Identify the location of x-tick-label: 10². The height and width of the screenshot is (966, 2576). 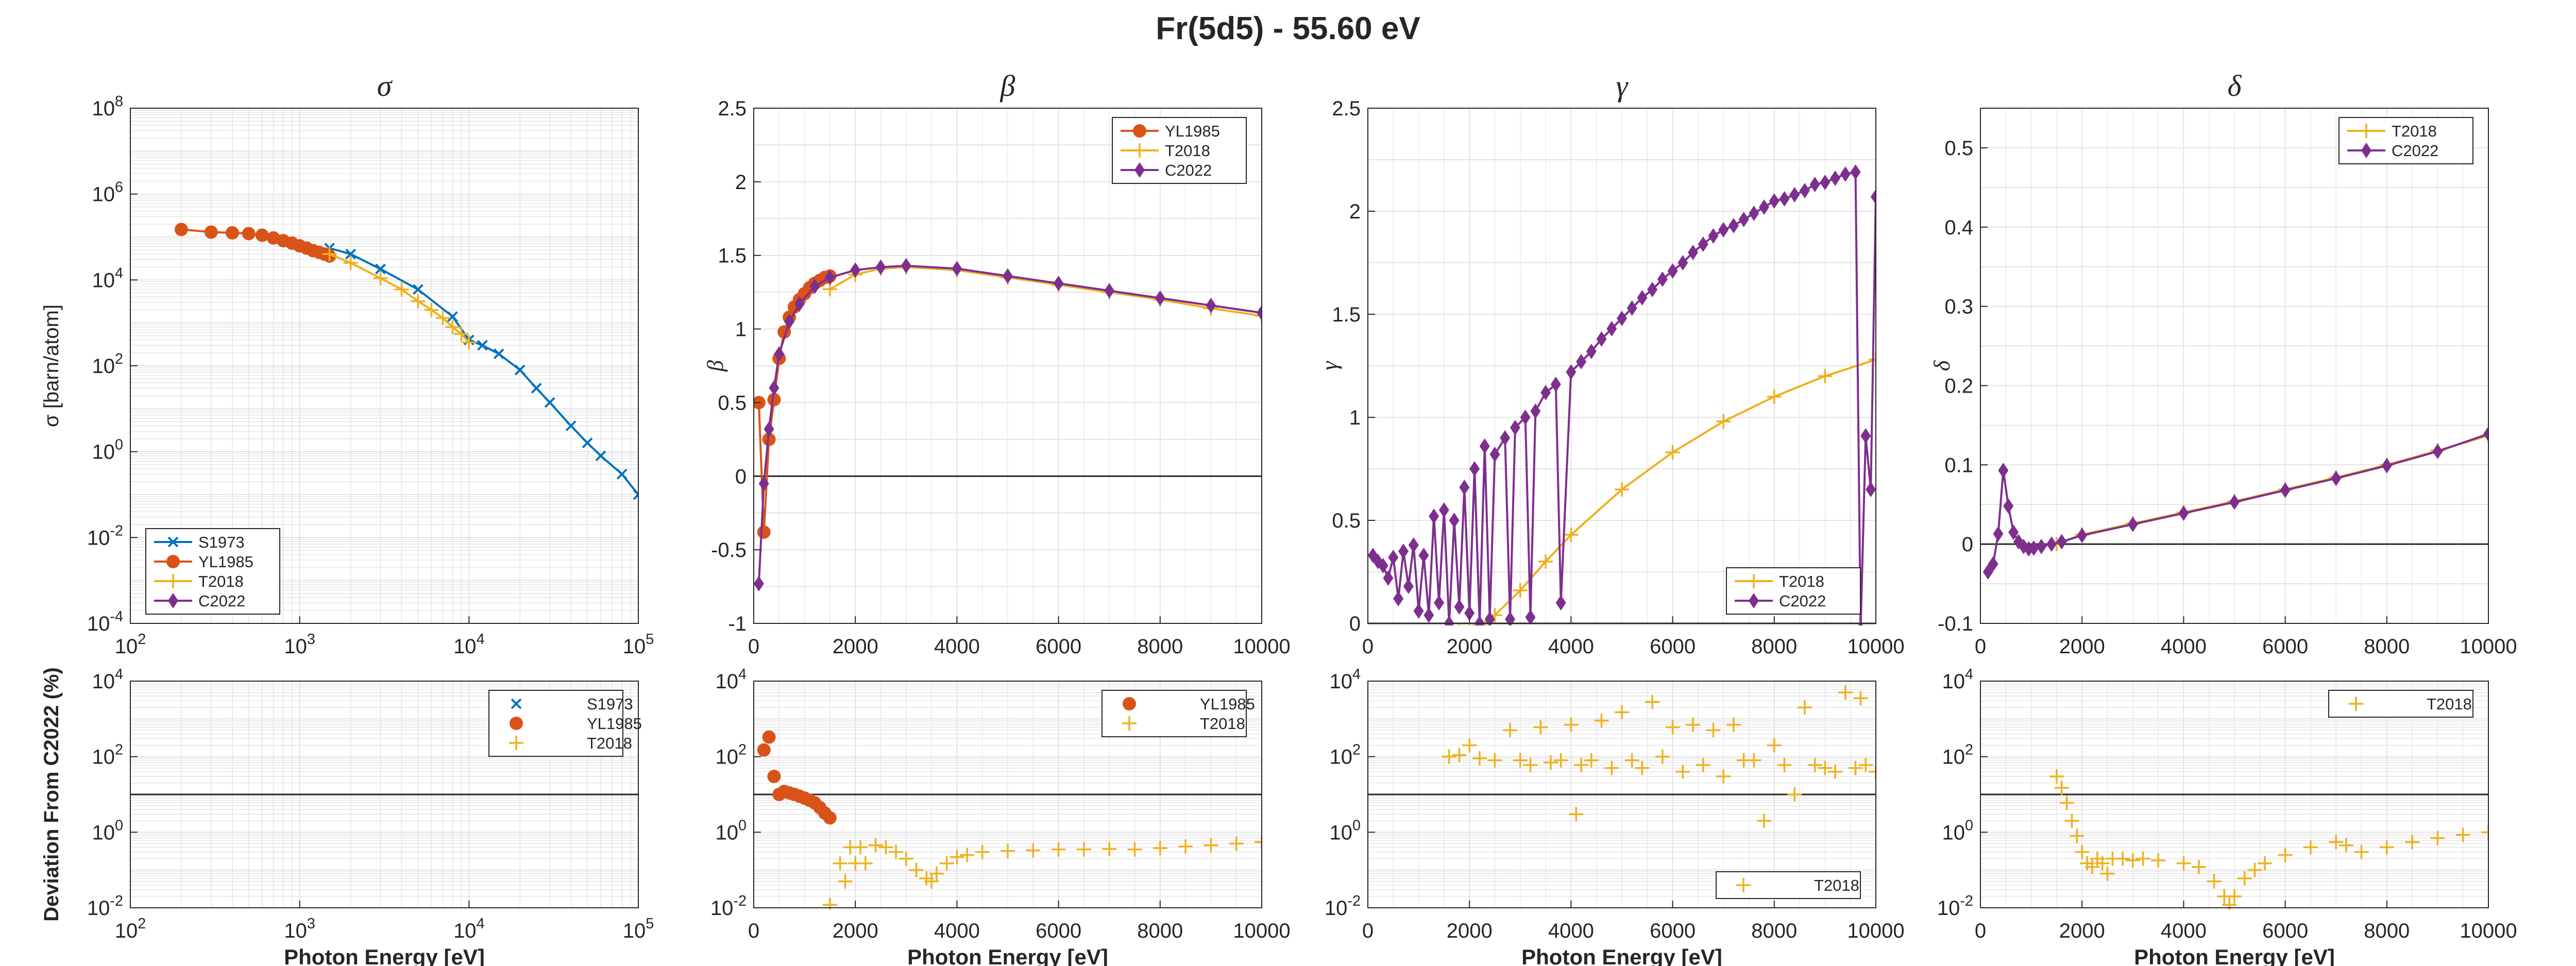
(130, 644).